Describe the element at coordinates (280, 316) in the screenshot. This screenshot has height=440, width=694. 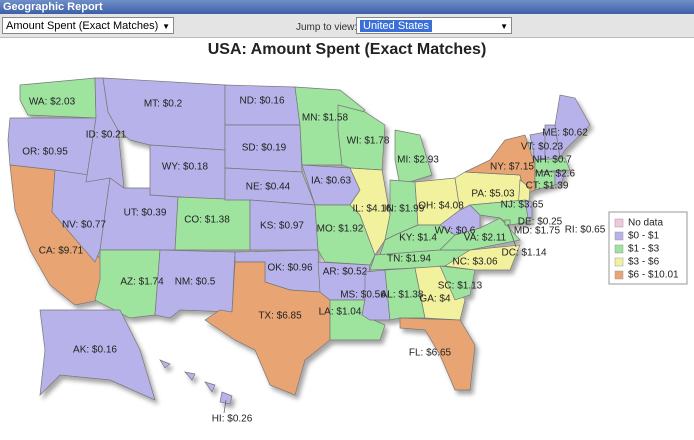
I see `state-label: TX: $6.85` at that location.